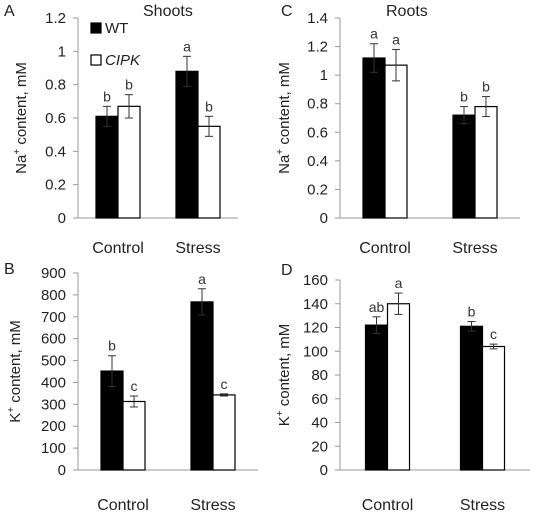 The image size is (550, 521). I want to click on panel-d-ytick-label: 140, so click(315, 304).